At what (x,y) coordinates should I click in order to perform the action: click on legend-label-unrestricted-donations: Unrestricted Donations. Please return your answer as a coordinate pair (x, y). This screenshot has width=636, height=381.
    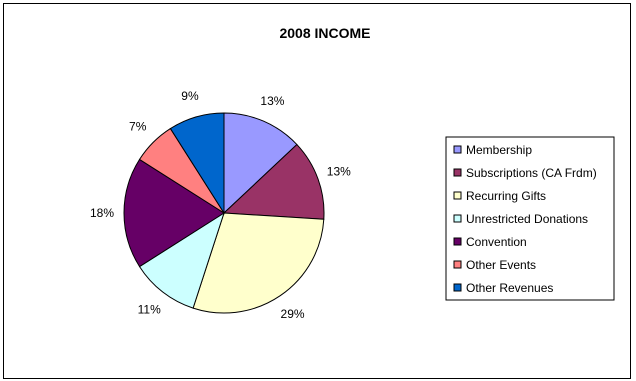
    Looking at the image, I should click on (527, 219).